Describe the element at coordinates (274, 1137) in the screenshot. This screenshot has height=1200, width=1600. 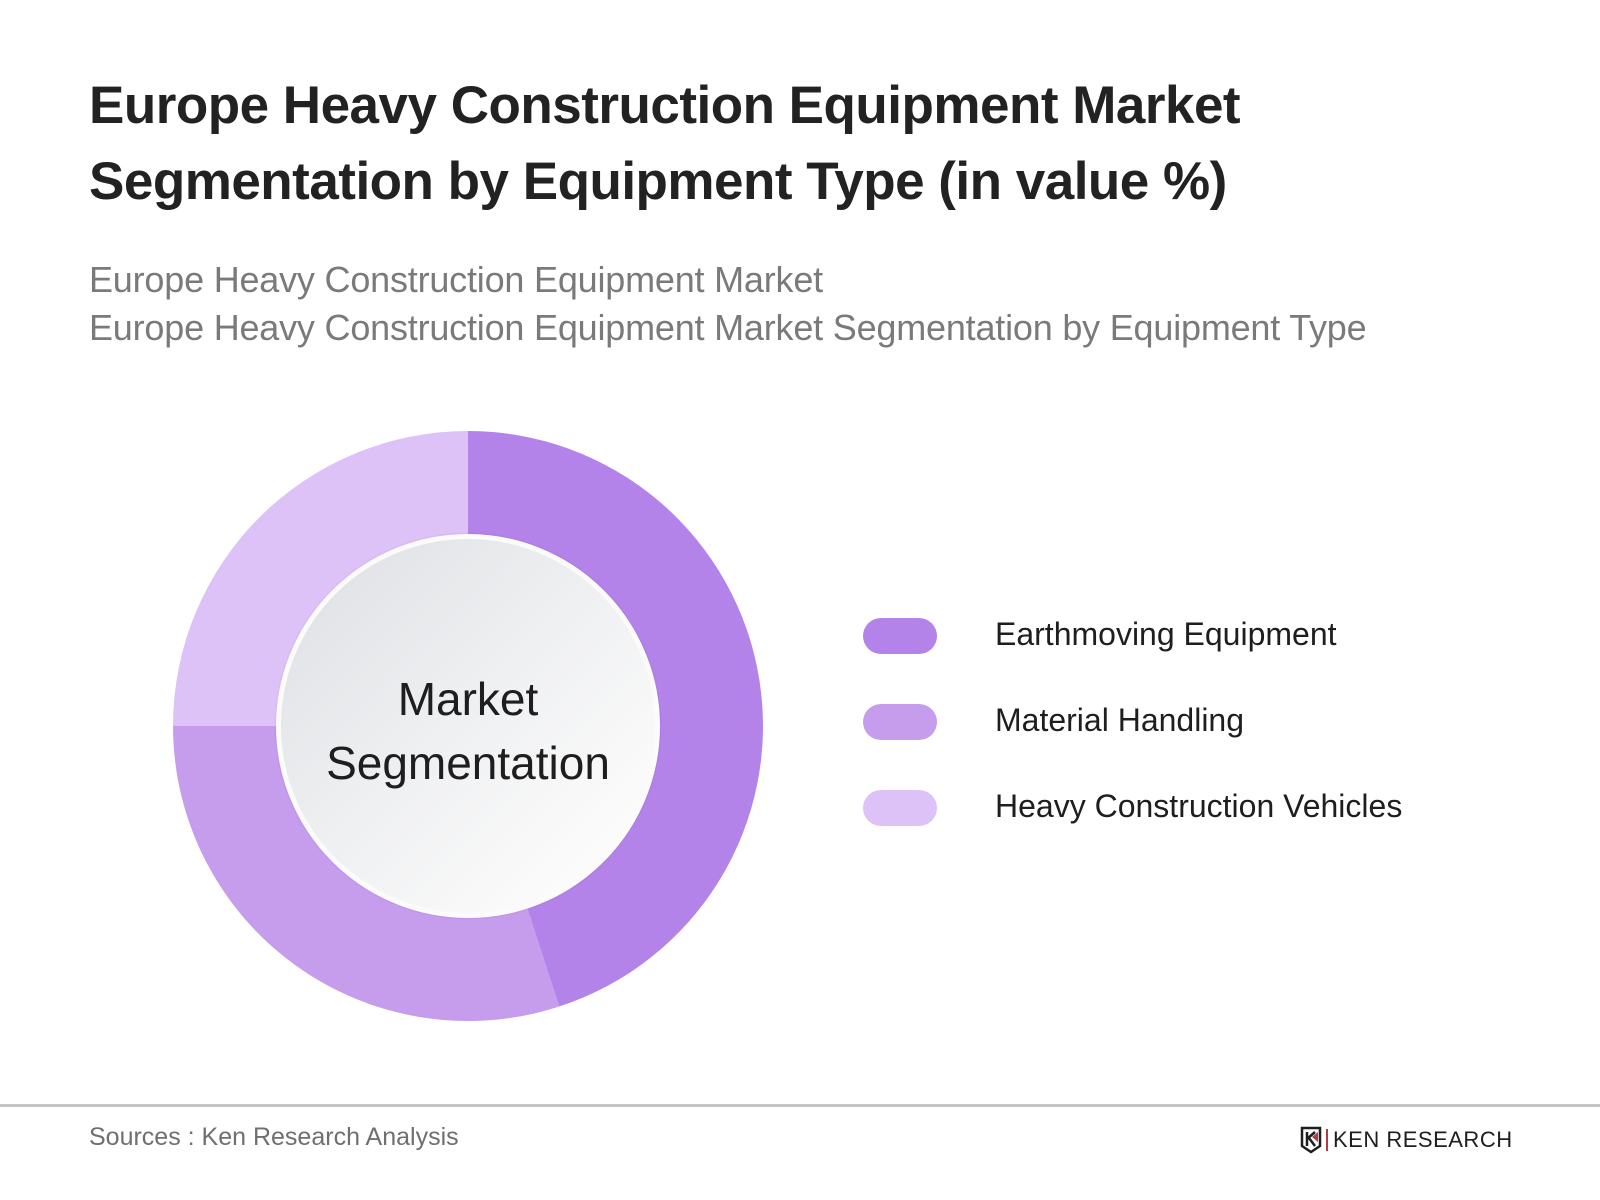
I see `sources-note: Sources : Ken Research Analysis` at that location.